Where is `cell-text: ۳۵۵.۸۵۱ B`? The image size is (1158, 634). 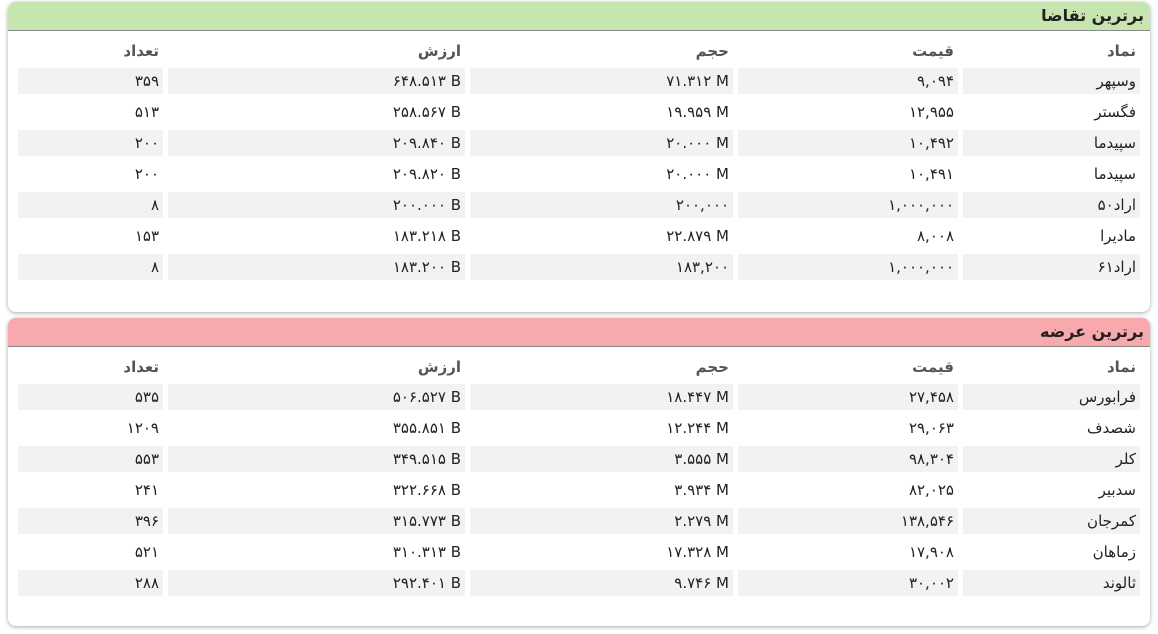 cell-text: ۳۵۵.۸۵۱ B is located at coordinates (426, 428).